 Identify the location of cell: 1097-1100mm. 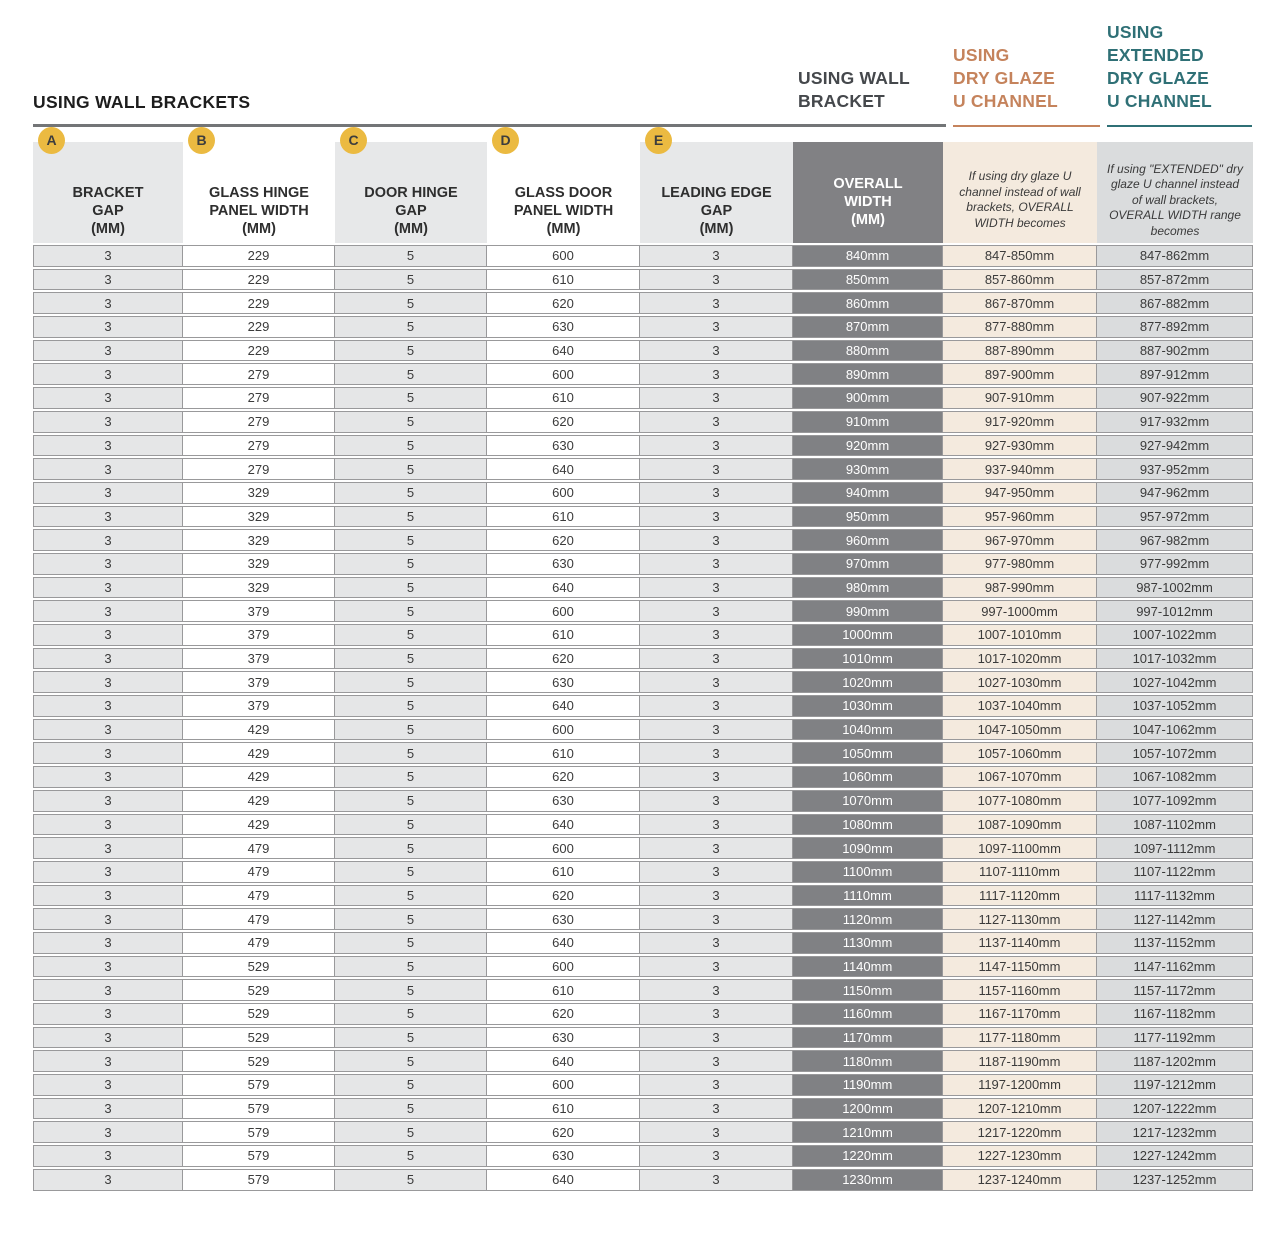
(1020, 848).